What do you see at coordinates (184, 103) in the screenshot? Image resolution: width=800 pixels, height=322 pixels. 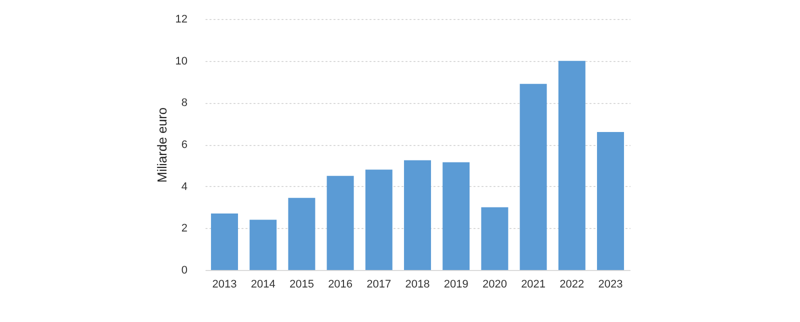 I see `y-tick-label: 8` at bounding box center [184, 103].